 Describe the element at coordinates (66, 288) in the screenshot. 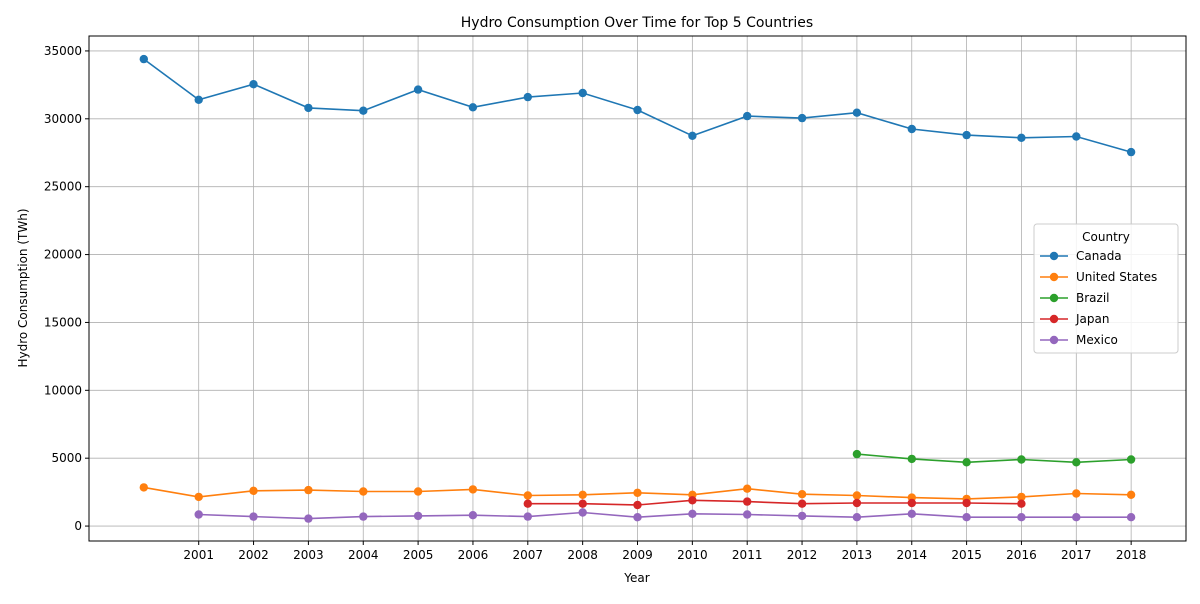

I see `y-axis: 0 5000 10000 15000 20000 25000 30000 35000` at that location.